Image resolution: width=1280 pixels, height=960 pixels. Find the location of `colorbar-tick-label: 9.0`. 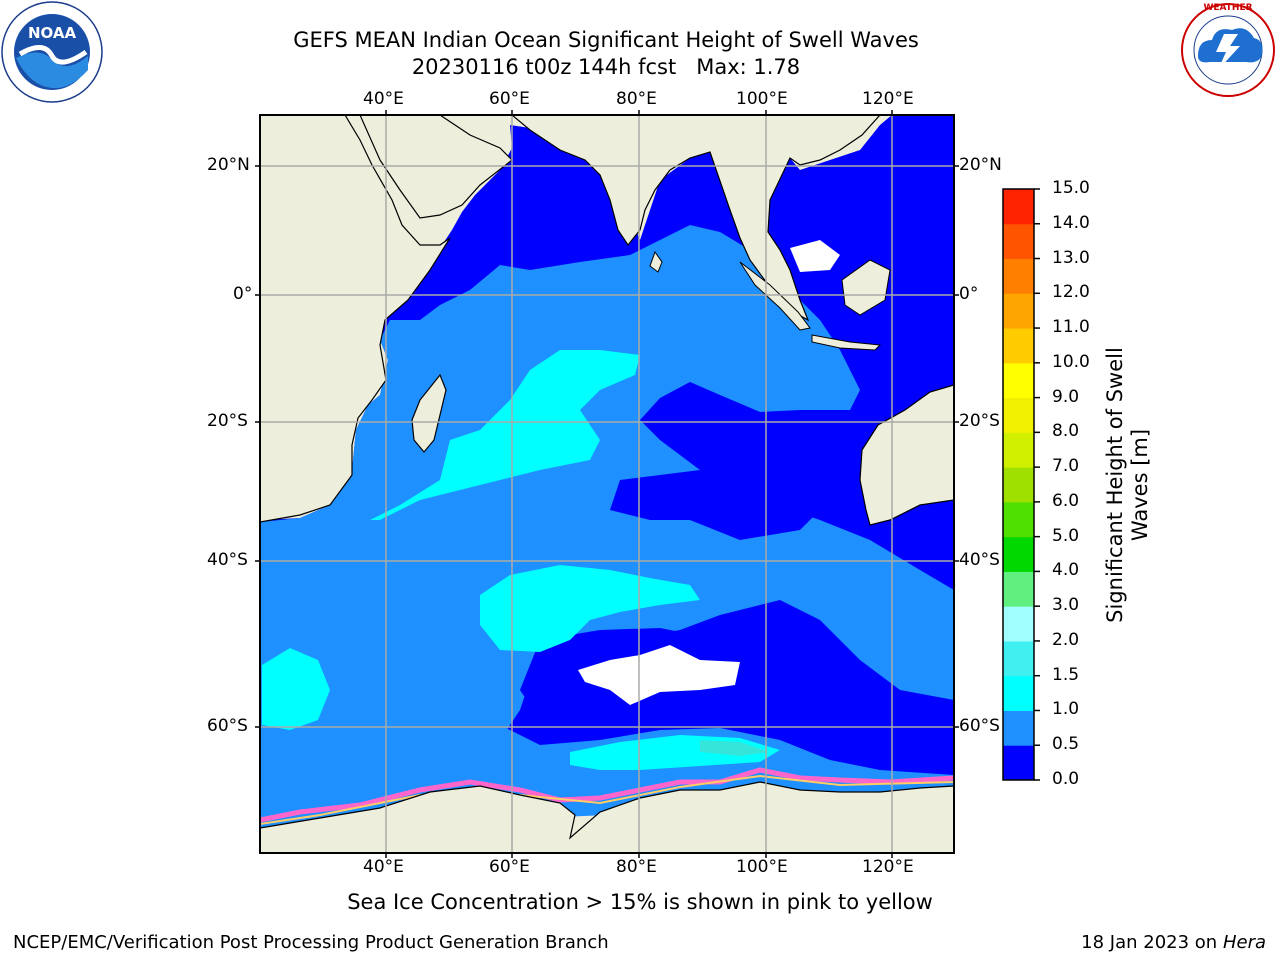

colorbar-tick-label: 9.0 is located at coordinates (1066, 396).